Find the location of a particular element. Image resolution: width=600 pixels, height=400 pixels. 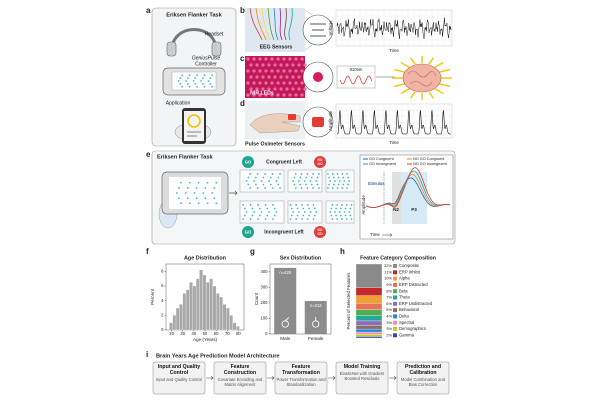

panel-label: i is located at coordinates (147, 354).